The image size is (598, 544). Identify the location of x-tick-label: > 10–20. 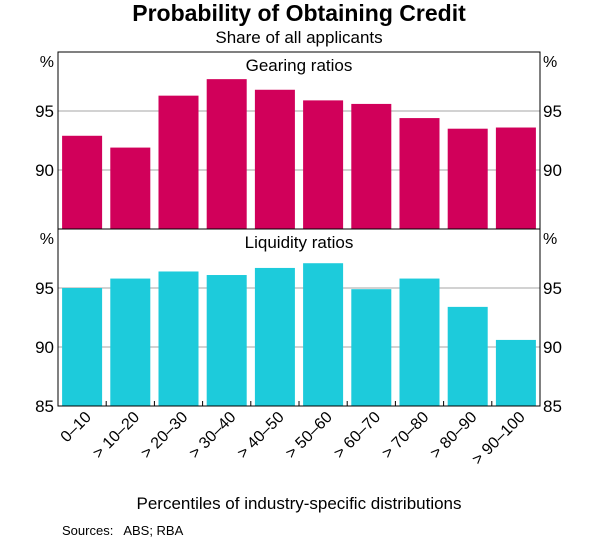
(116, 435).